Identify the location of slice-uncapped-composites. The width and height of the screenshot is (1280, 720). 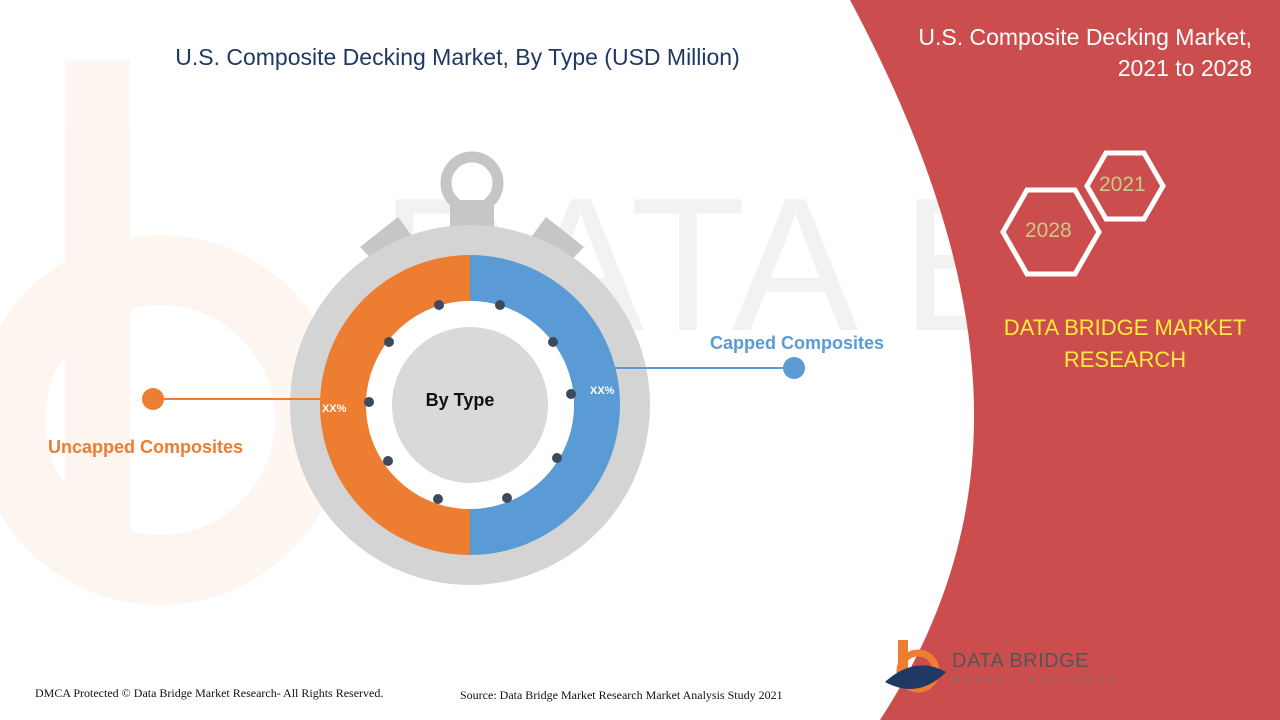
(395, 405).